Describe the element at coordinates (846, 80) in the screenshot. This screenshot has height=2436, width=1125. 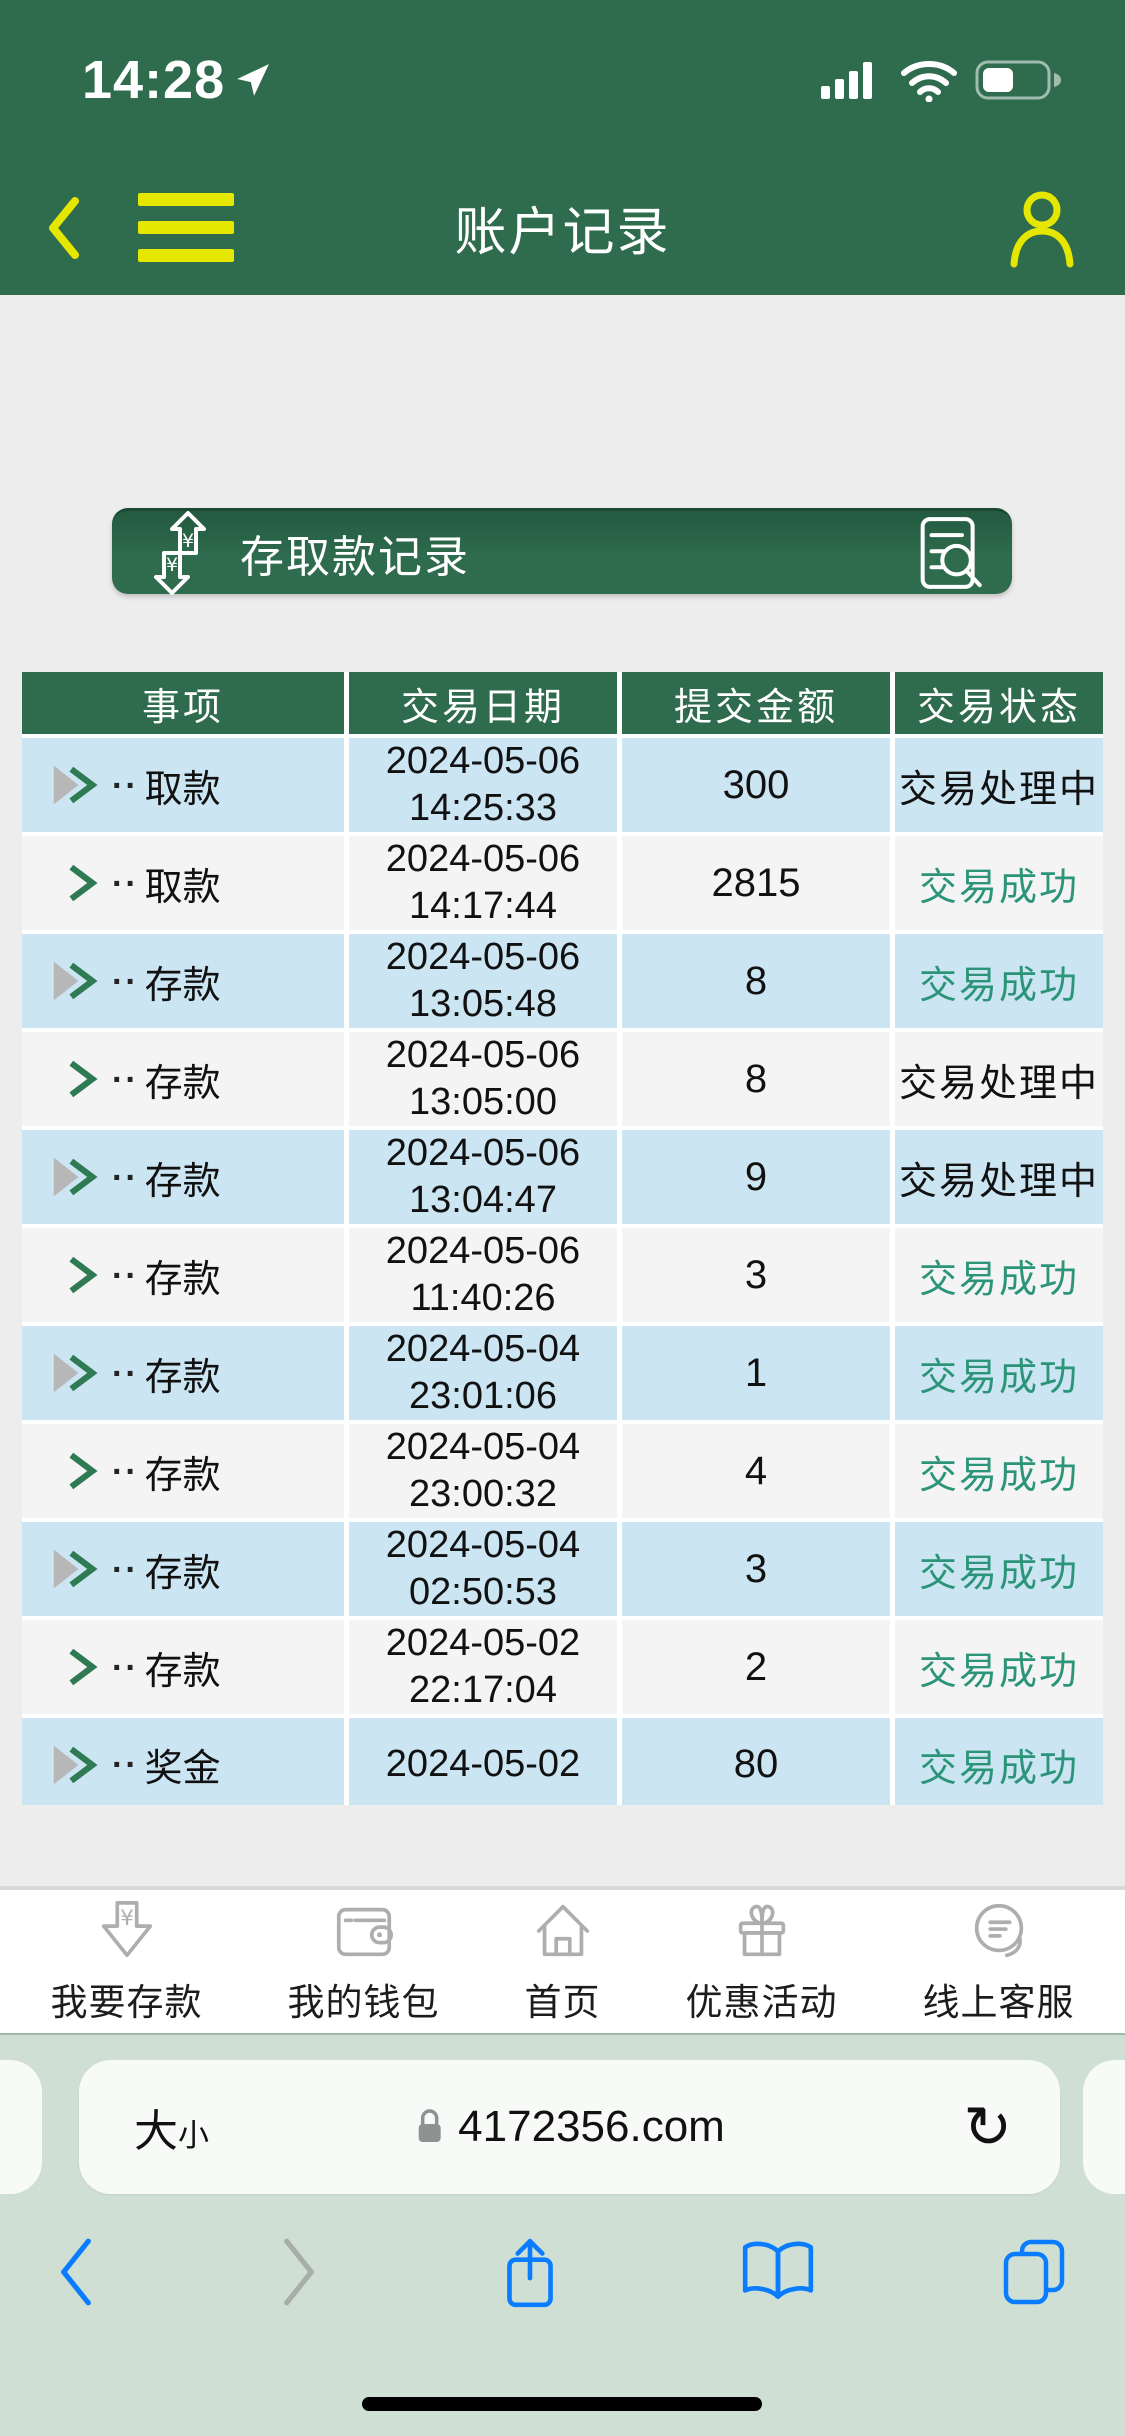
I see `signal-icon` at that location.